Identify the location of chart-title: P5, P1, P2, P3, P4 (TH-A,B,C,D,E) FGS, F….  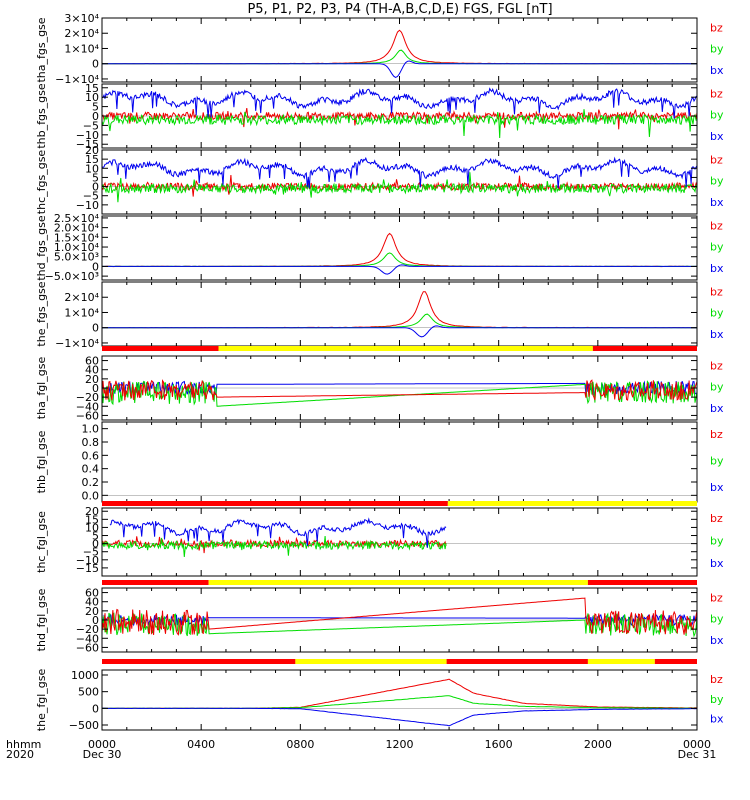
(399, 9).